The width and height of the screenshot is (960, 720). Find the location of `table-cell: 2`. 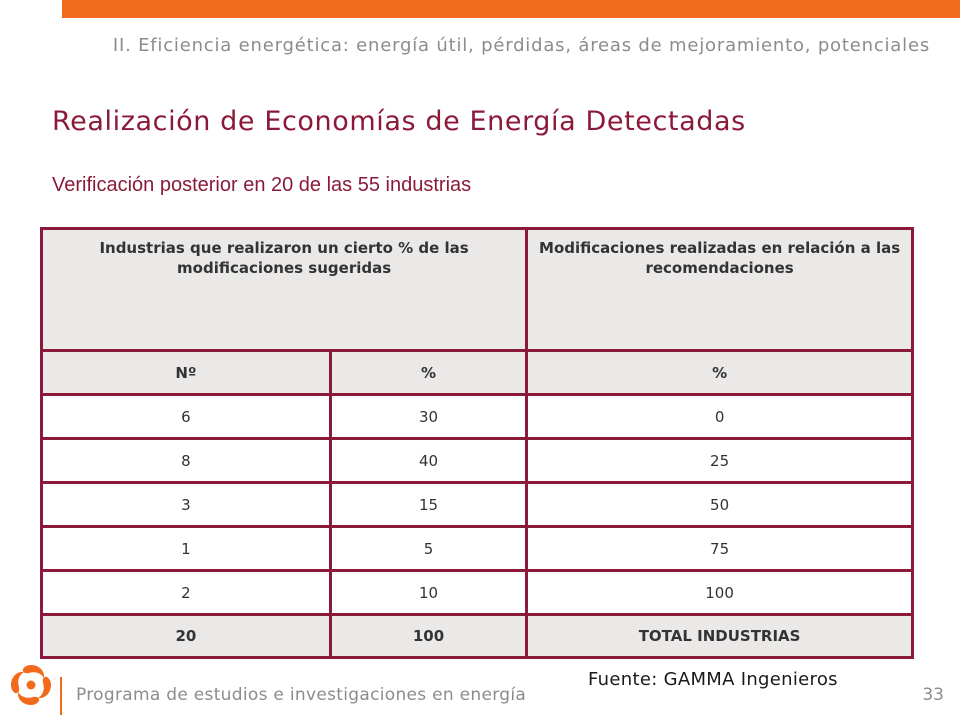

table-cell: 2 is located at coordinates (186, 592).